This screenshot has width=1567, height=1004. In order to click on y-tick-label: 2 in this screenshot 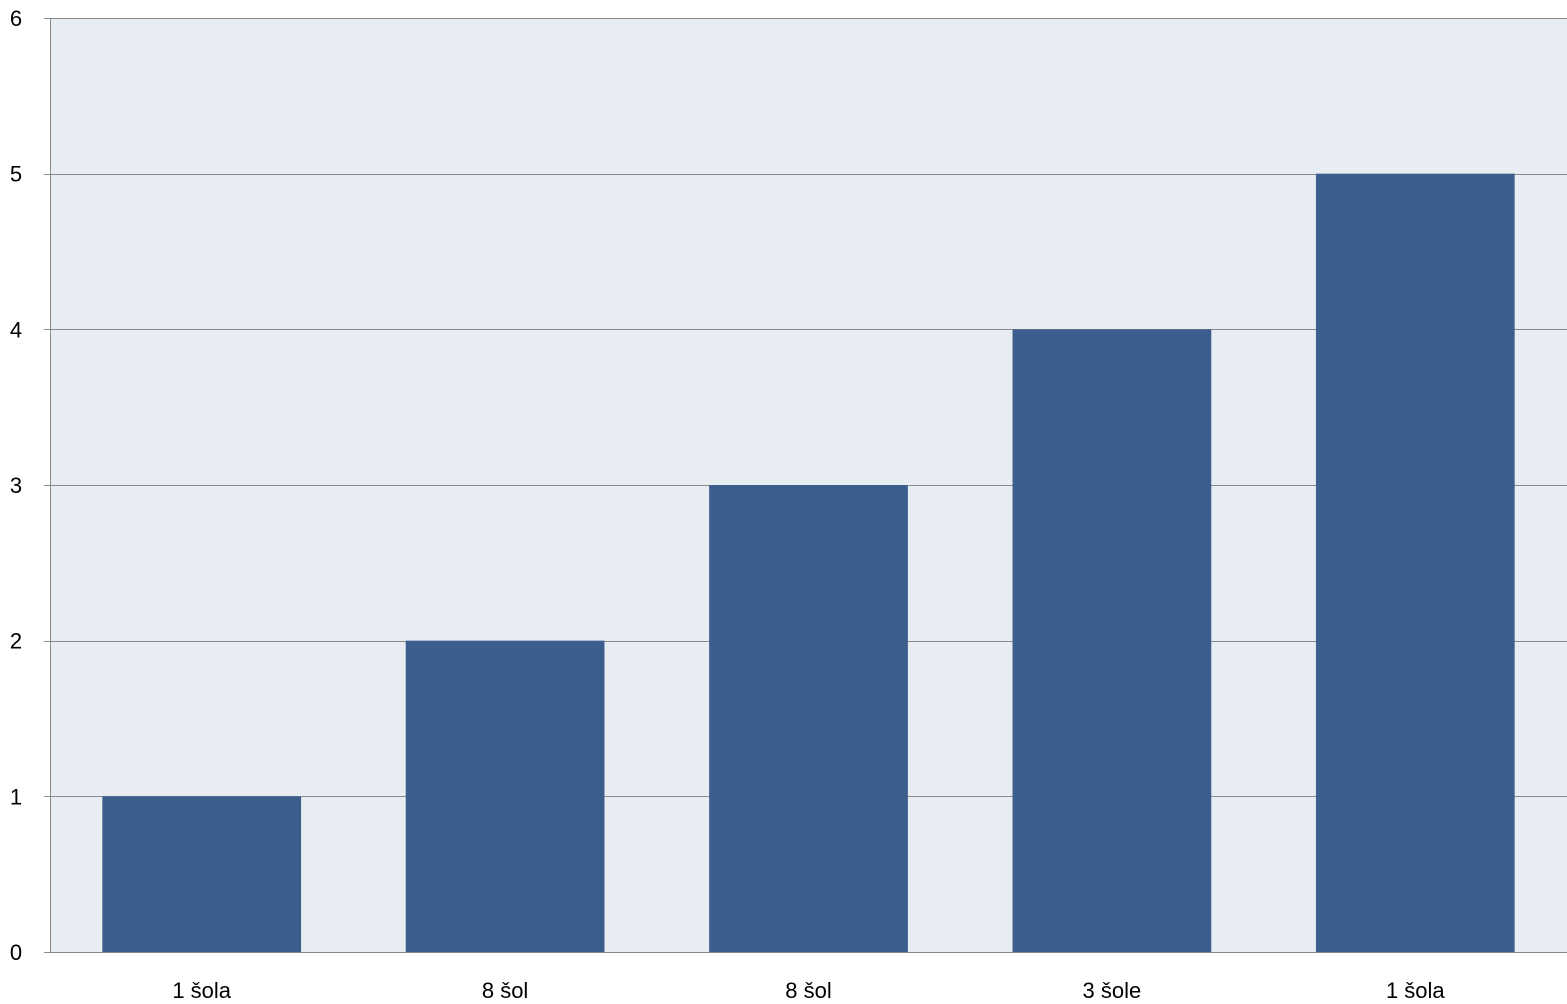, I will do `click(16, 641)`.